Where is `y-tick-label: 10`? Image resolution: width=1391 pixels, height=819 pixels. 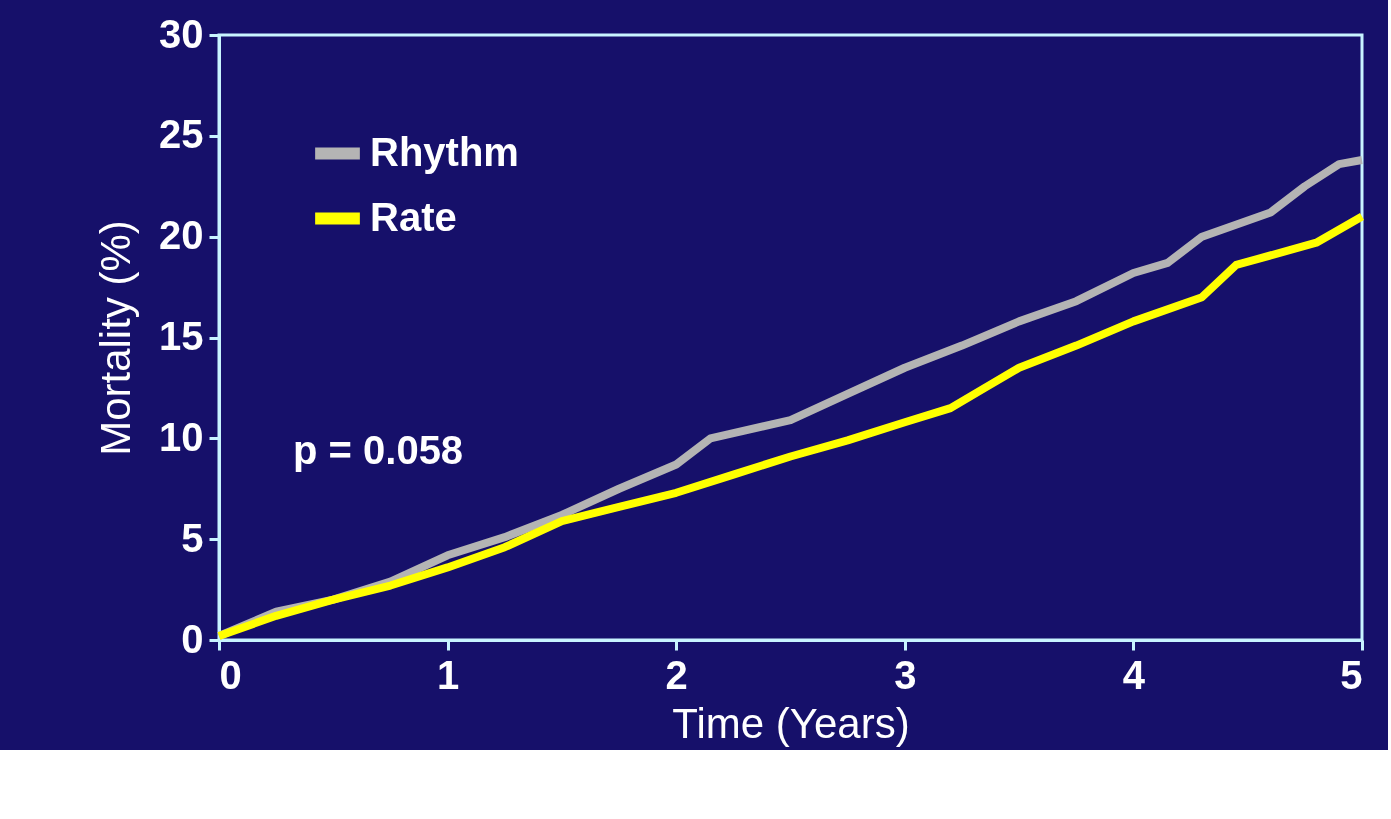
y-tick-label: 10 is located at coordinates (181, 436).